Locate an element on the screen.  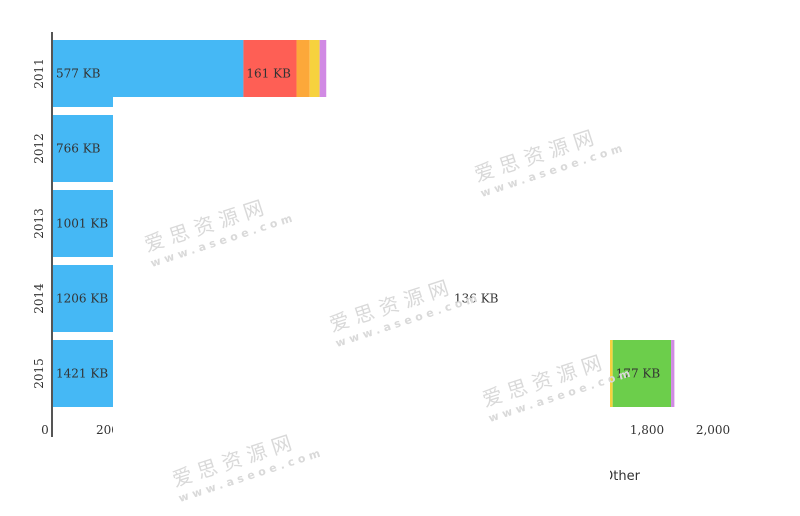
x-tick-label: 200 is located at coordinates (107, 430).